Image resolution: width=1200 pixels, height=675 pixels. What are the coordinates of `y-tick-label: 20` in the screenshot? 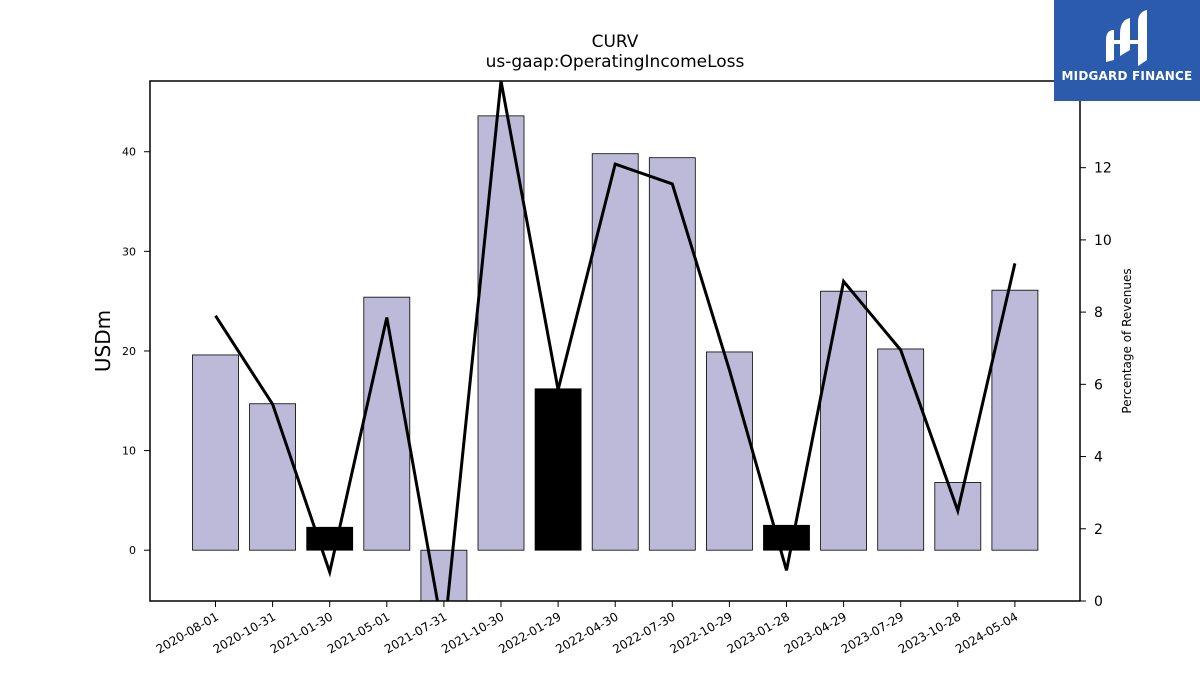 It's located at (129, 351).